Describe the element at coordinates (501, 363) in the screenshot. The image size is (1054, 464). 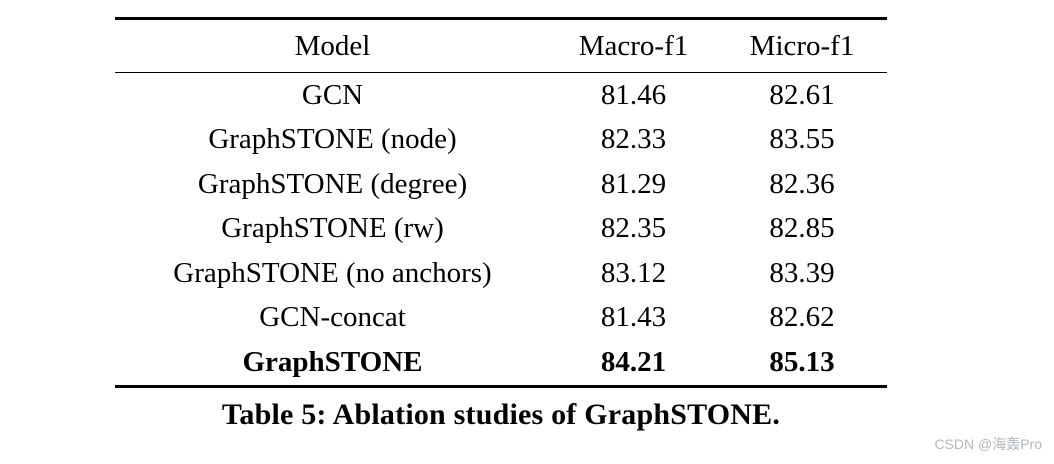
I see `table-row-graphstone-best: GraphSTONE 84.21 85.13` at that location.